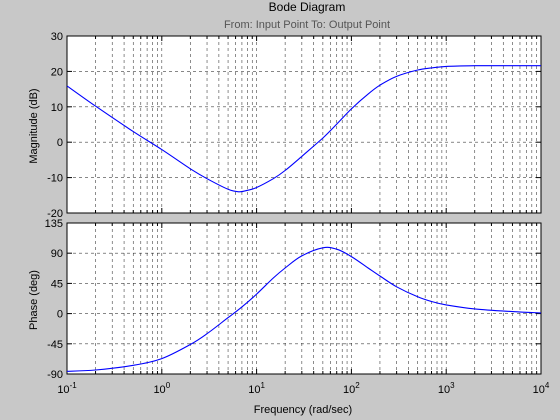 The width and height of the screenshot is (560, 420). I want to click on phase-axis-label: Phase (deg), so click(34, 300).